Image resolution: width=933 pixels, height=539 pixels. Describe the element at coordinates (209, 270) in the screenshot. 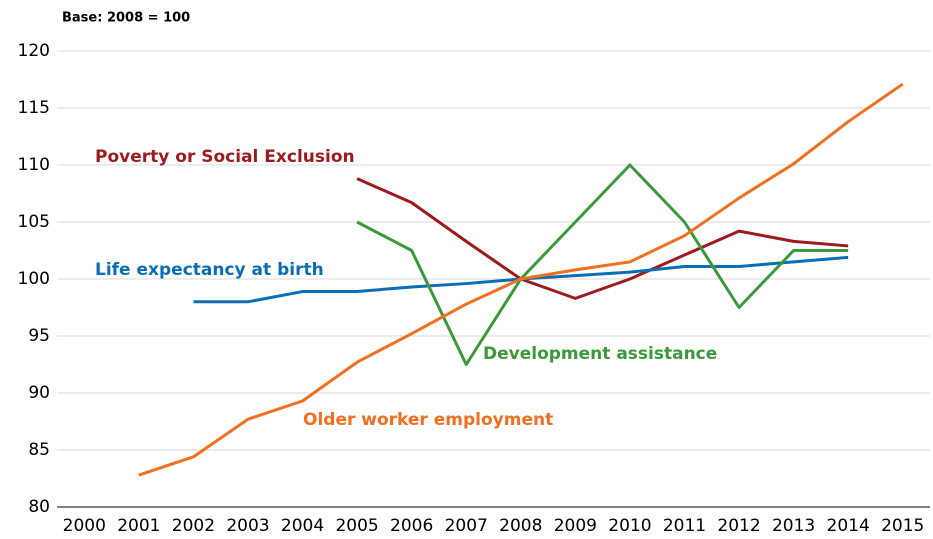

I see `series-label: Life expectancy at birth` at that location.